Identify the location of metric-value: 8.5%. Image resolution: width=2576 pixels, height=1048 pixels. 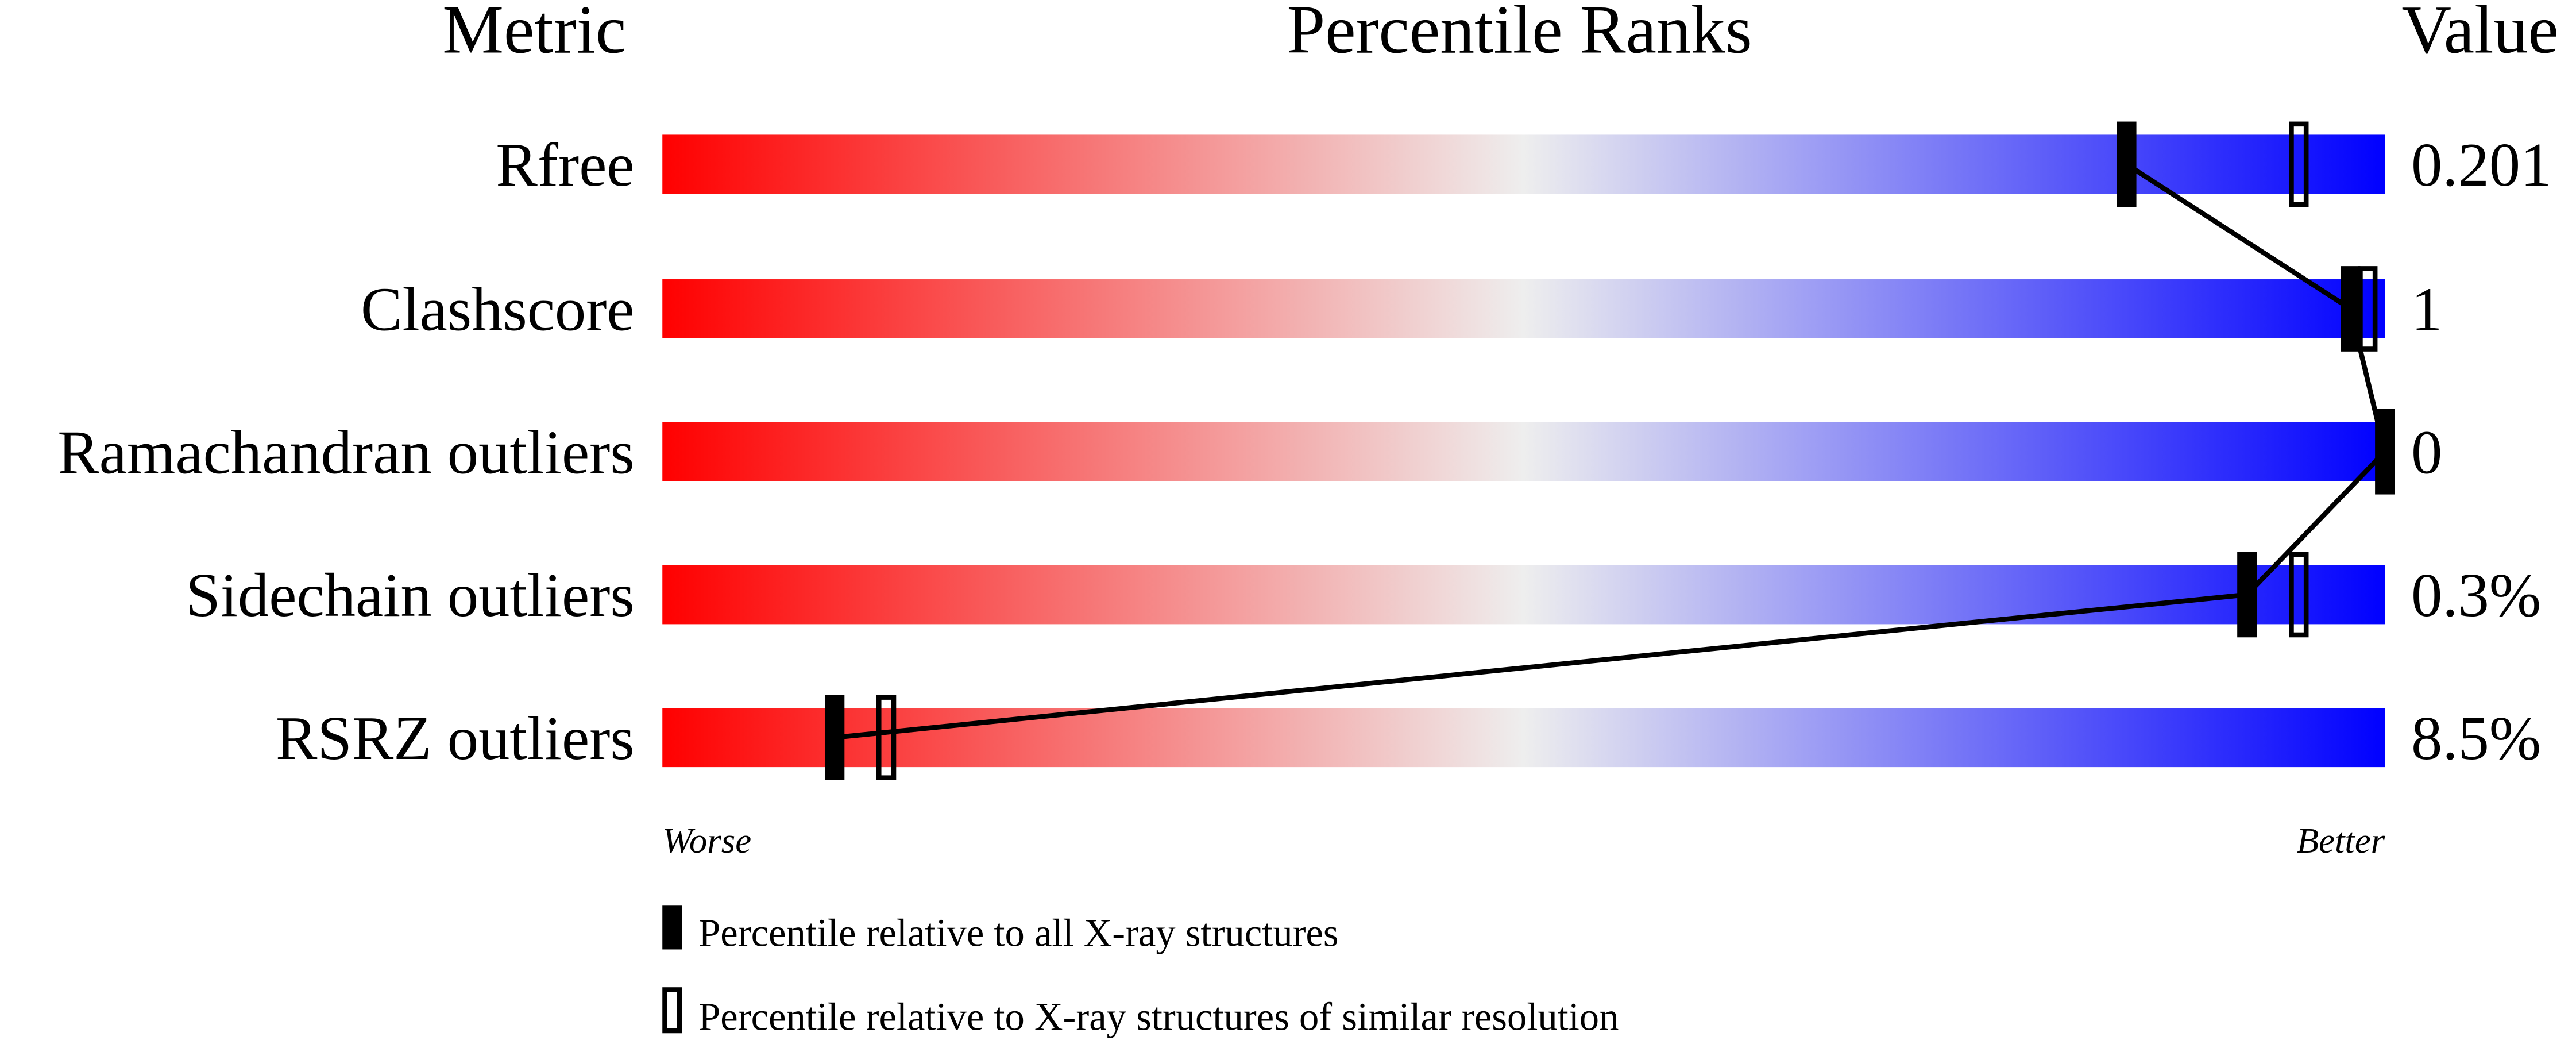
(2476, 738).